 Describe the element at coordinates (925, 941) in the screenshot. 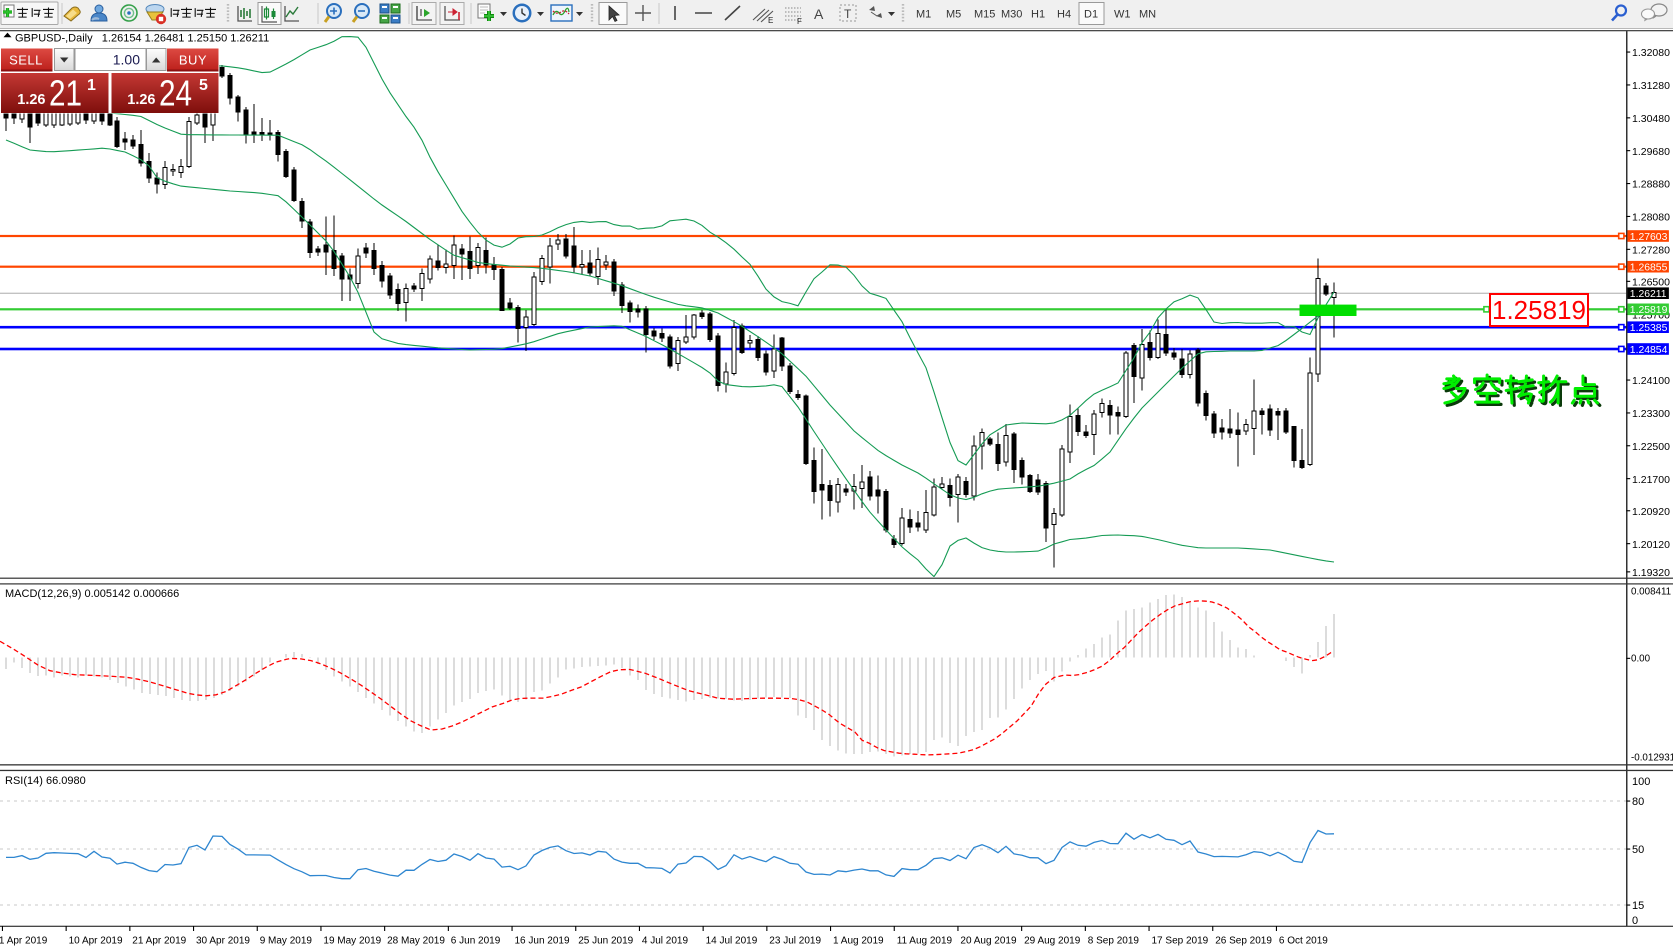

I see `svg-text: 11 Aug 2019` at that location.